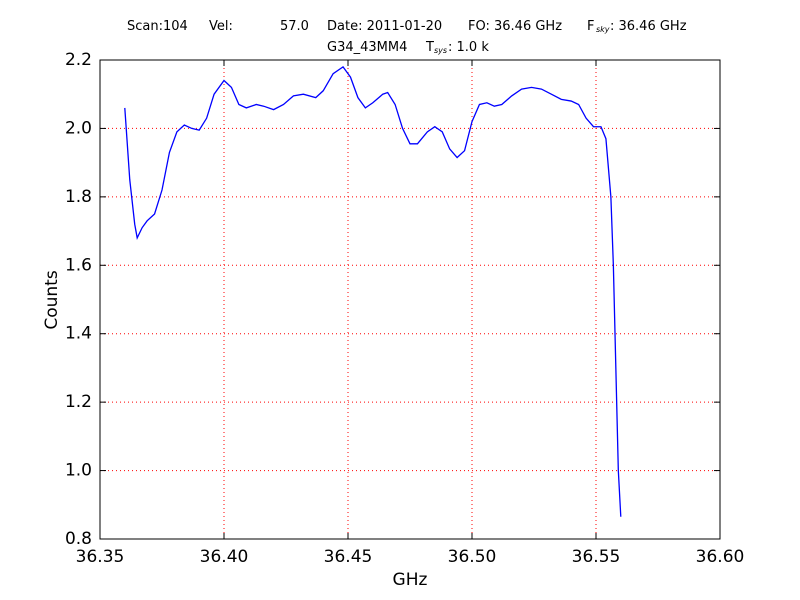  What do you see at coordinates (440, 50) in the screenshot?
I see `title-subscript: sys` at bounding box center [440, 50].